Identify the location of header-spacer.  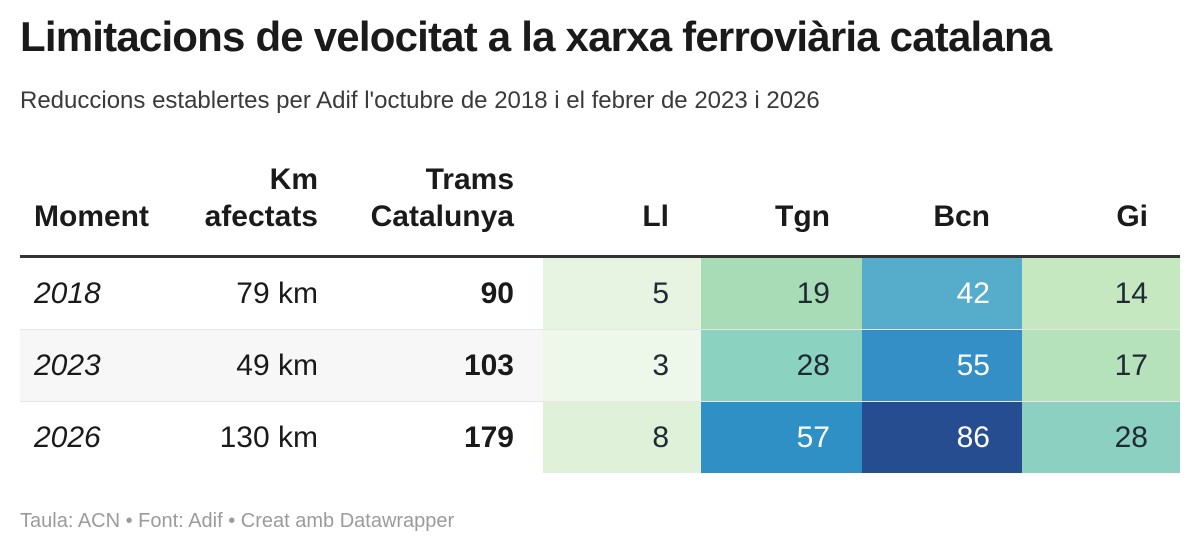
(528, 207).